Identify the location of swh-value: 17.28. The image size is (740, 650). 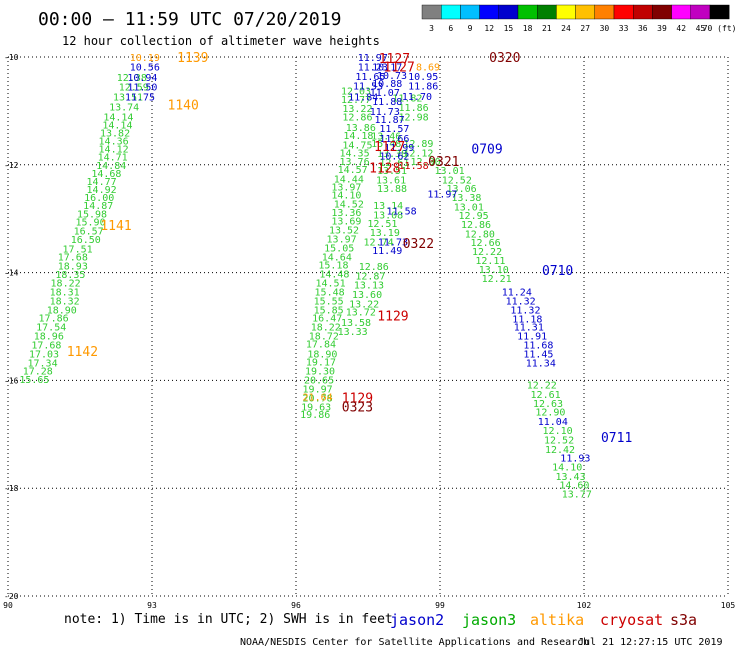
(38, 372).